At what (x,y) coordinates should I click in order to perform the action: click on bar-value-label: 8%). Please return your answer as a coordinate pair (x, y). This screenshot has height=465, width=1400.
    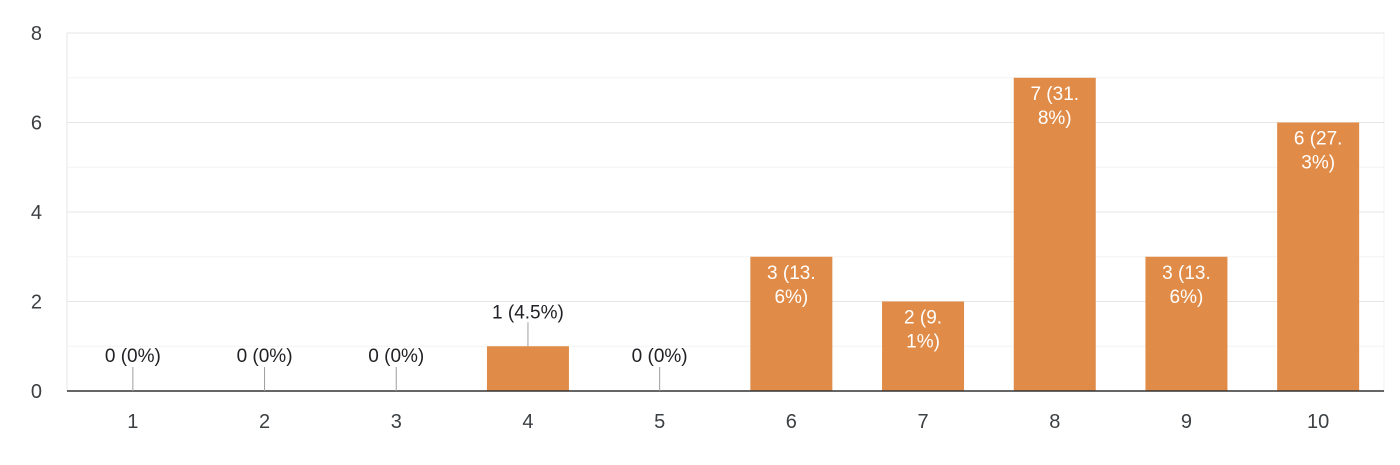
    Looking at the image, I should click on (1055, 118).